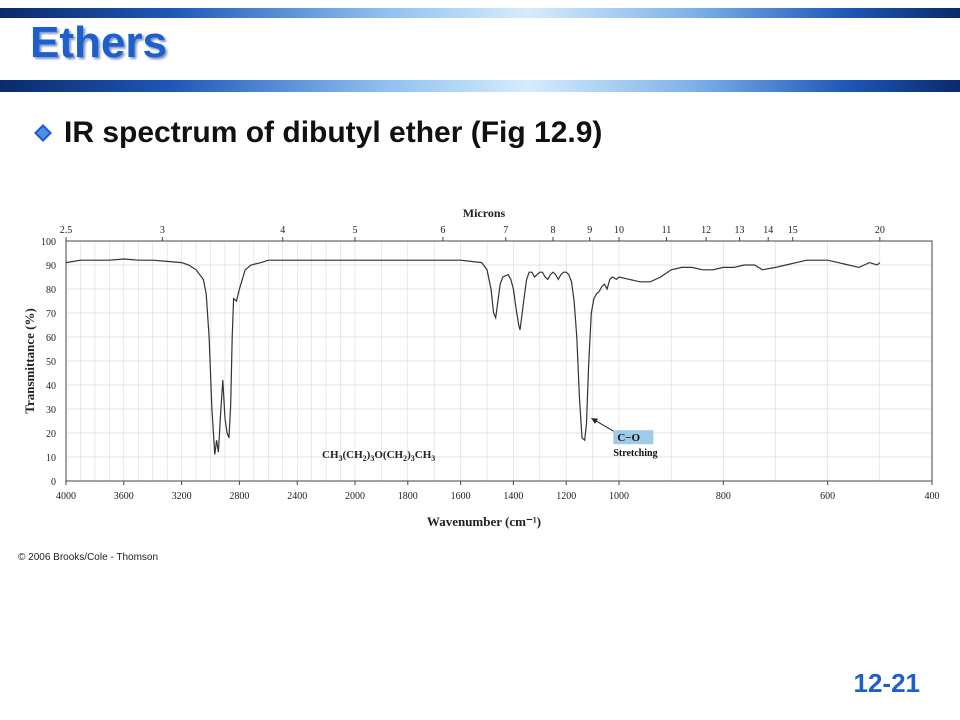 This screenshot has width=960, height=720. I want to click on micron-tick-label: 11, so click(667, 230).